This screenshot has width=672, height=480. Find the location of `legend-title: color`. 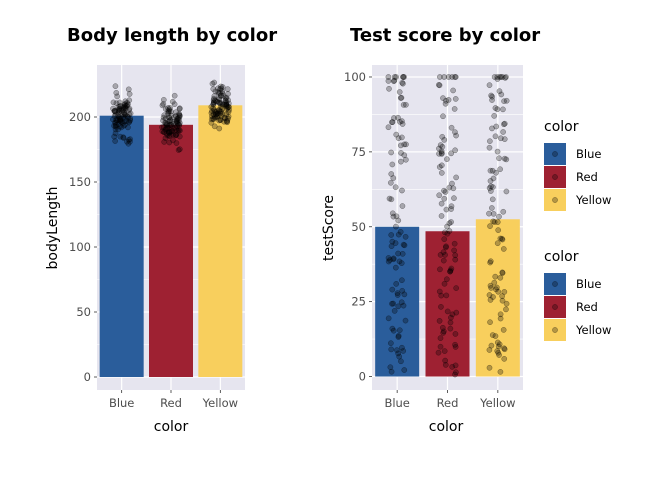

legend-title: color is located at coordinates (561, 127).